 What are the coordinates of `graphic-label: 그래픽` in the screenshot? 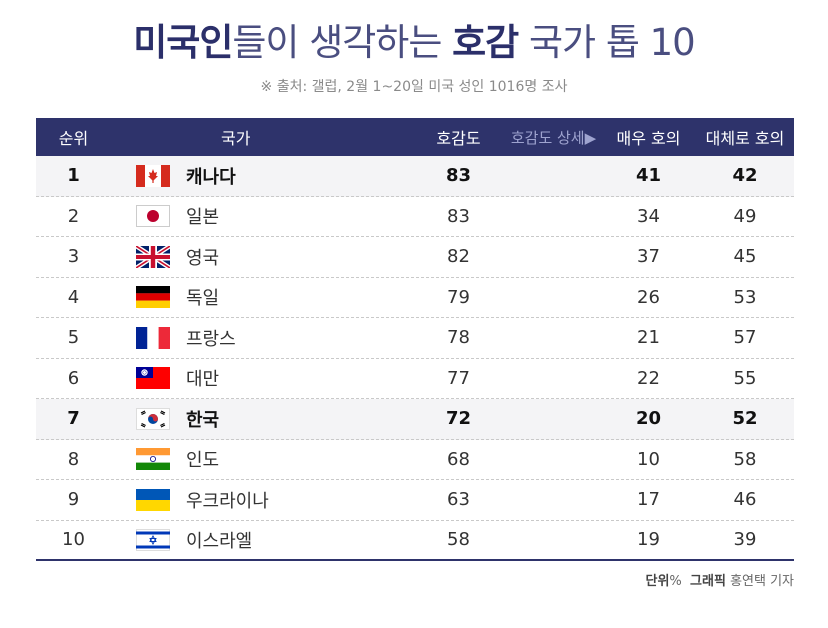 It's located at (708, 581).